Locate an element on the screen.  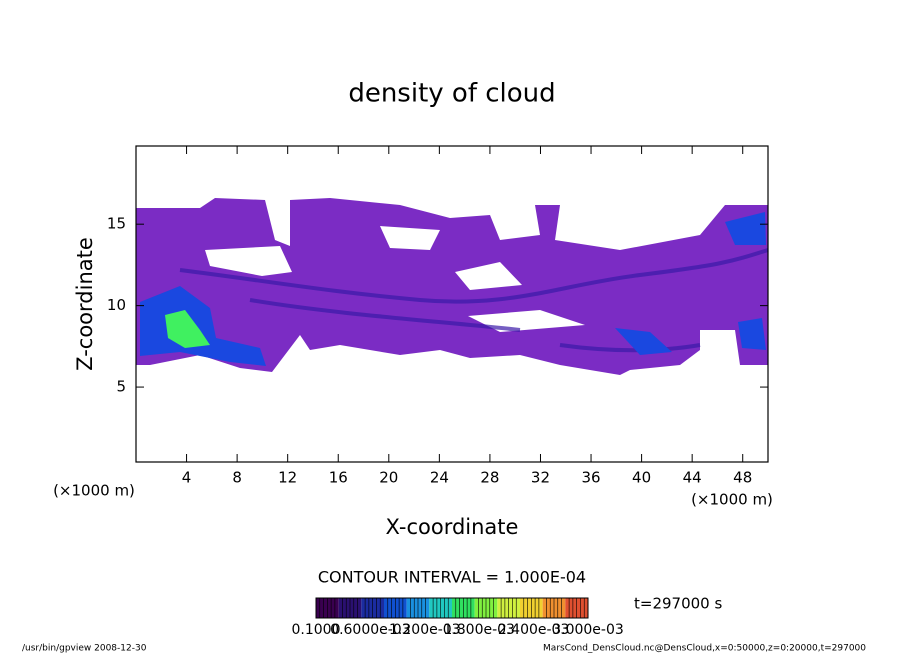
x-tick-label: 8 is located at coordinates (237, 478).